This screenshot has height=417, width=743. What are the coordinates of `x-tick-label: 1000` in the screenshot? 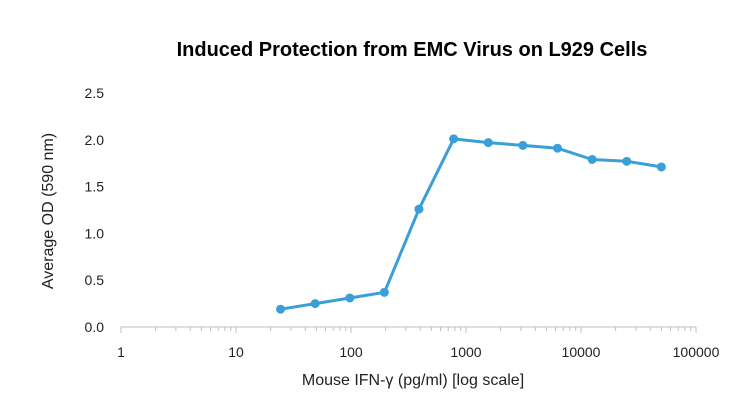 It's located at (465, 352).